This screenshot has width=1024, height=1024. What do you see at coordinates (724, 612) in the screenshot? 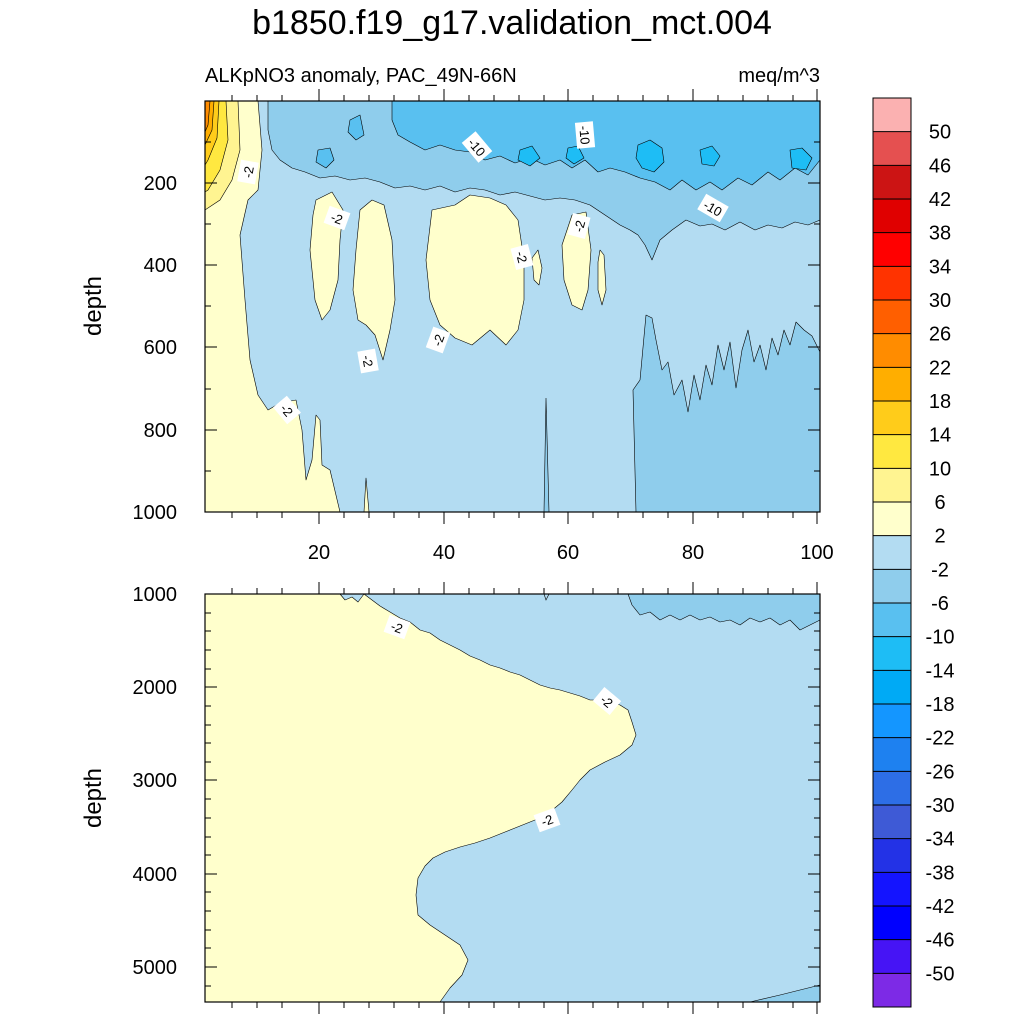
I see `lower-minus6-top` at bounding box center [724, 612].